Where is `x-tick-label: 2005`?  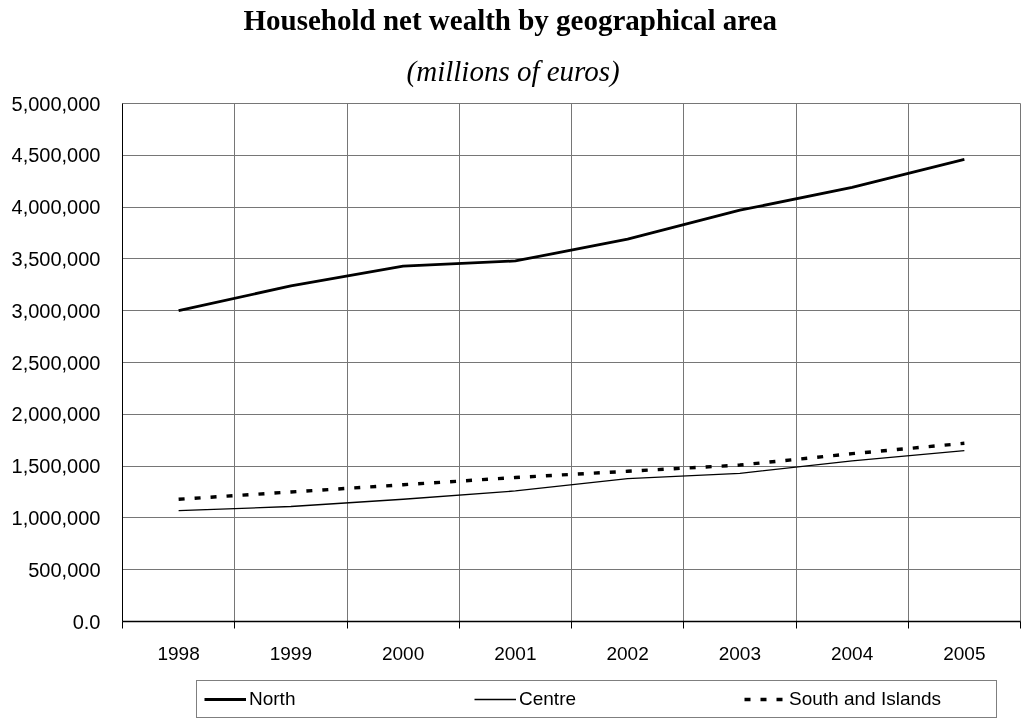 x-tick-label: 2005 is located at coordinates (964, 653).